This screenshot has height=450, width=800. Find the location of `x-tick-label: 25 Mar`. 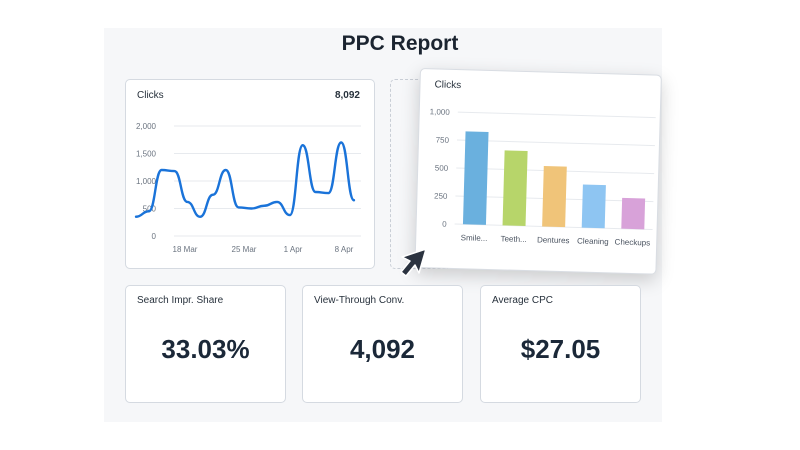

x-tick-label: 25 Mar is located at coordinates (244, 249).